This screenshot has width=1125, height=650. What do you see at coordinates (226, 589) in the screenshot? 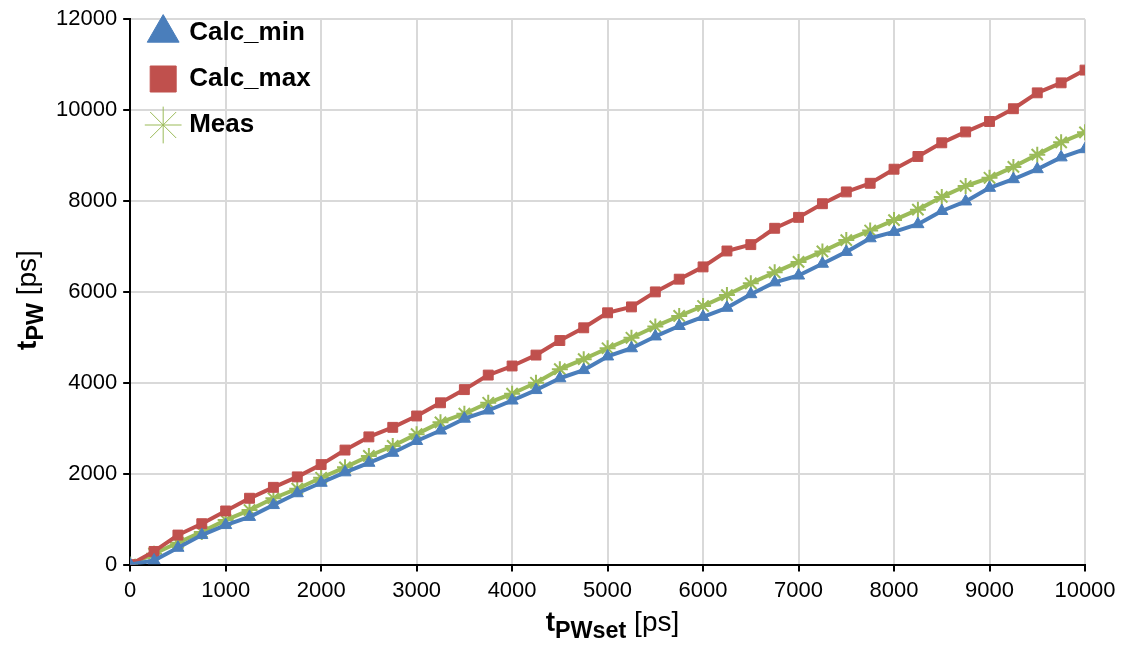
I see `x-tick-label: 1000` at bounding box center [226, 589].